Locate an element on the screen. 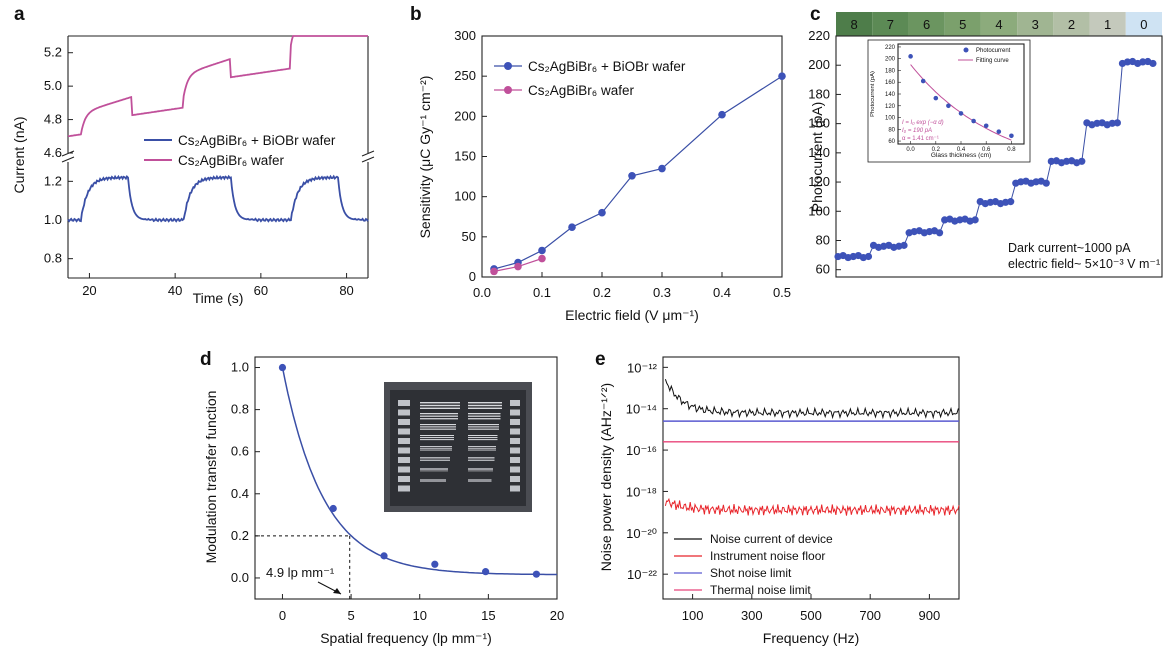  panel-c-frame is located at coordinates (999, 156).